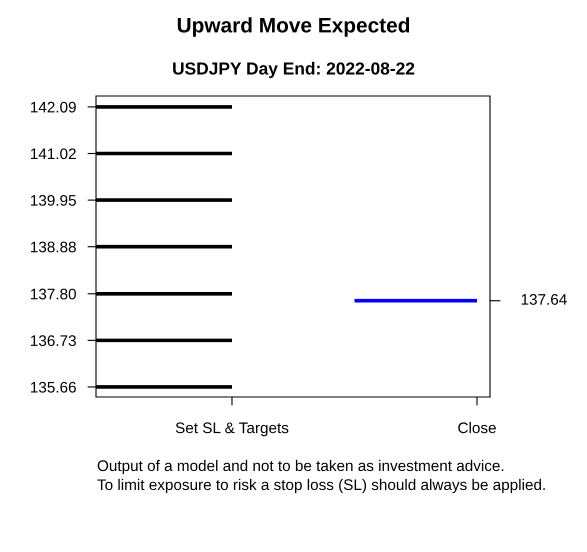  I want to click on y-tick-label: 139.95, so click(53, 200).